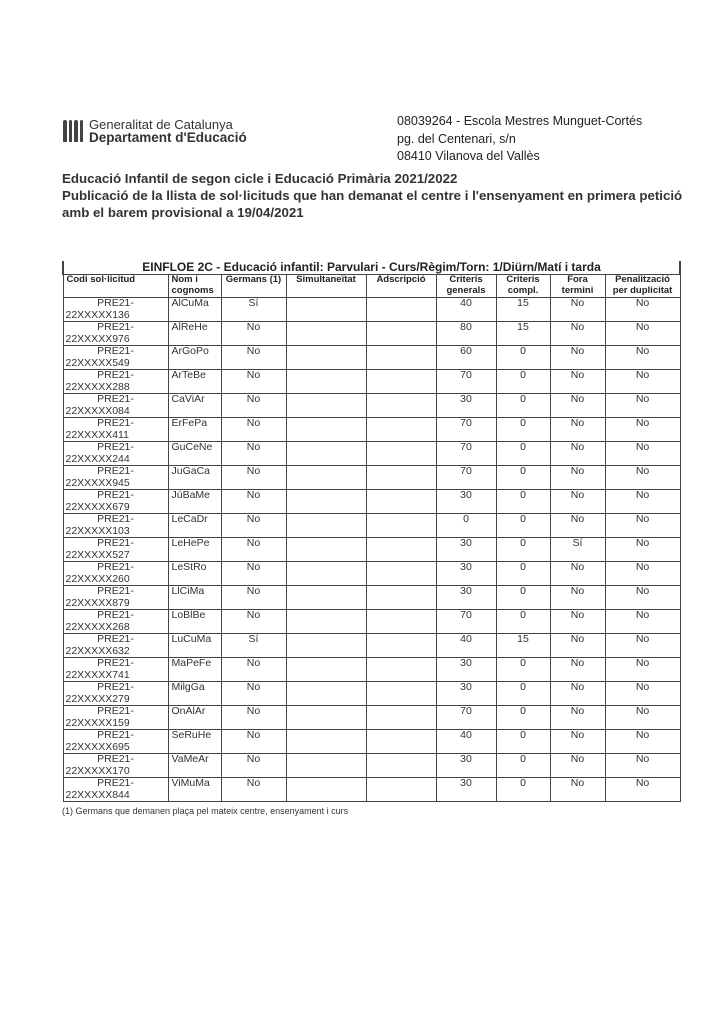  I want to click on cell-complementary-criteria: 15, so click(523, 333).